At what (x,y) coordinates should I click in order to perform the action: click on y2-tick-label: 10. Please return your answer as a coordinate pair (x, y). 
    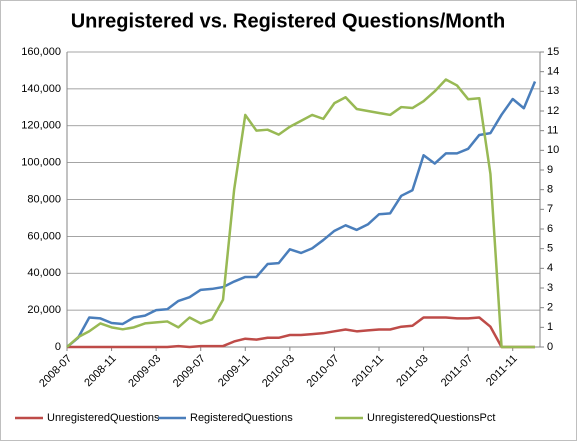
    Looking at the image, I should click on (553, 150).